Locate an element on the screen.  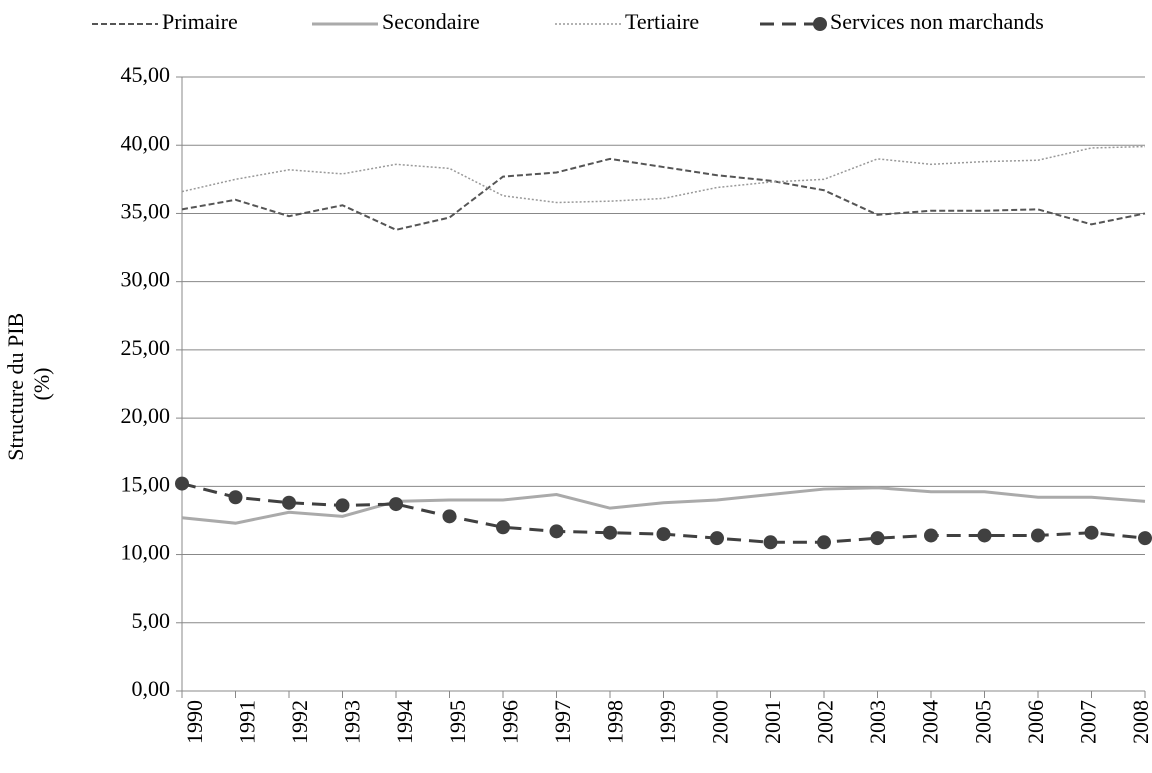
y-axis-label-line: Structure du PIB is located at coordinates (15, 387).